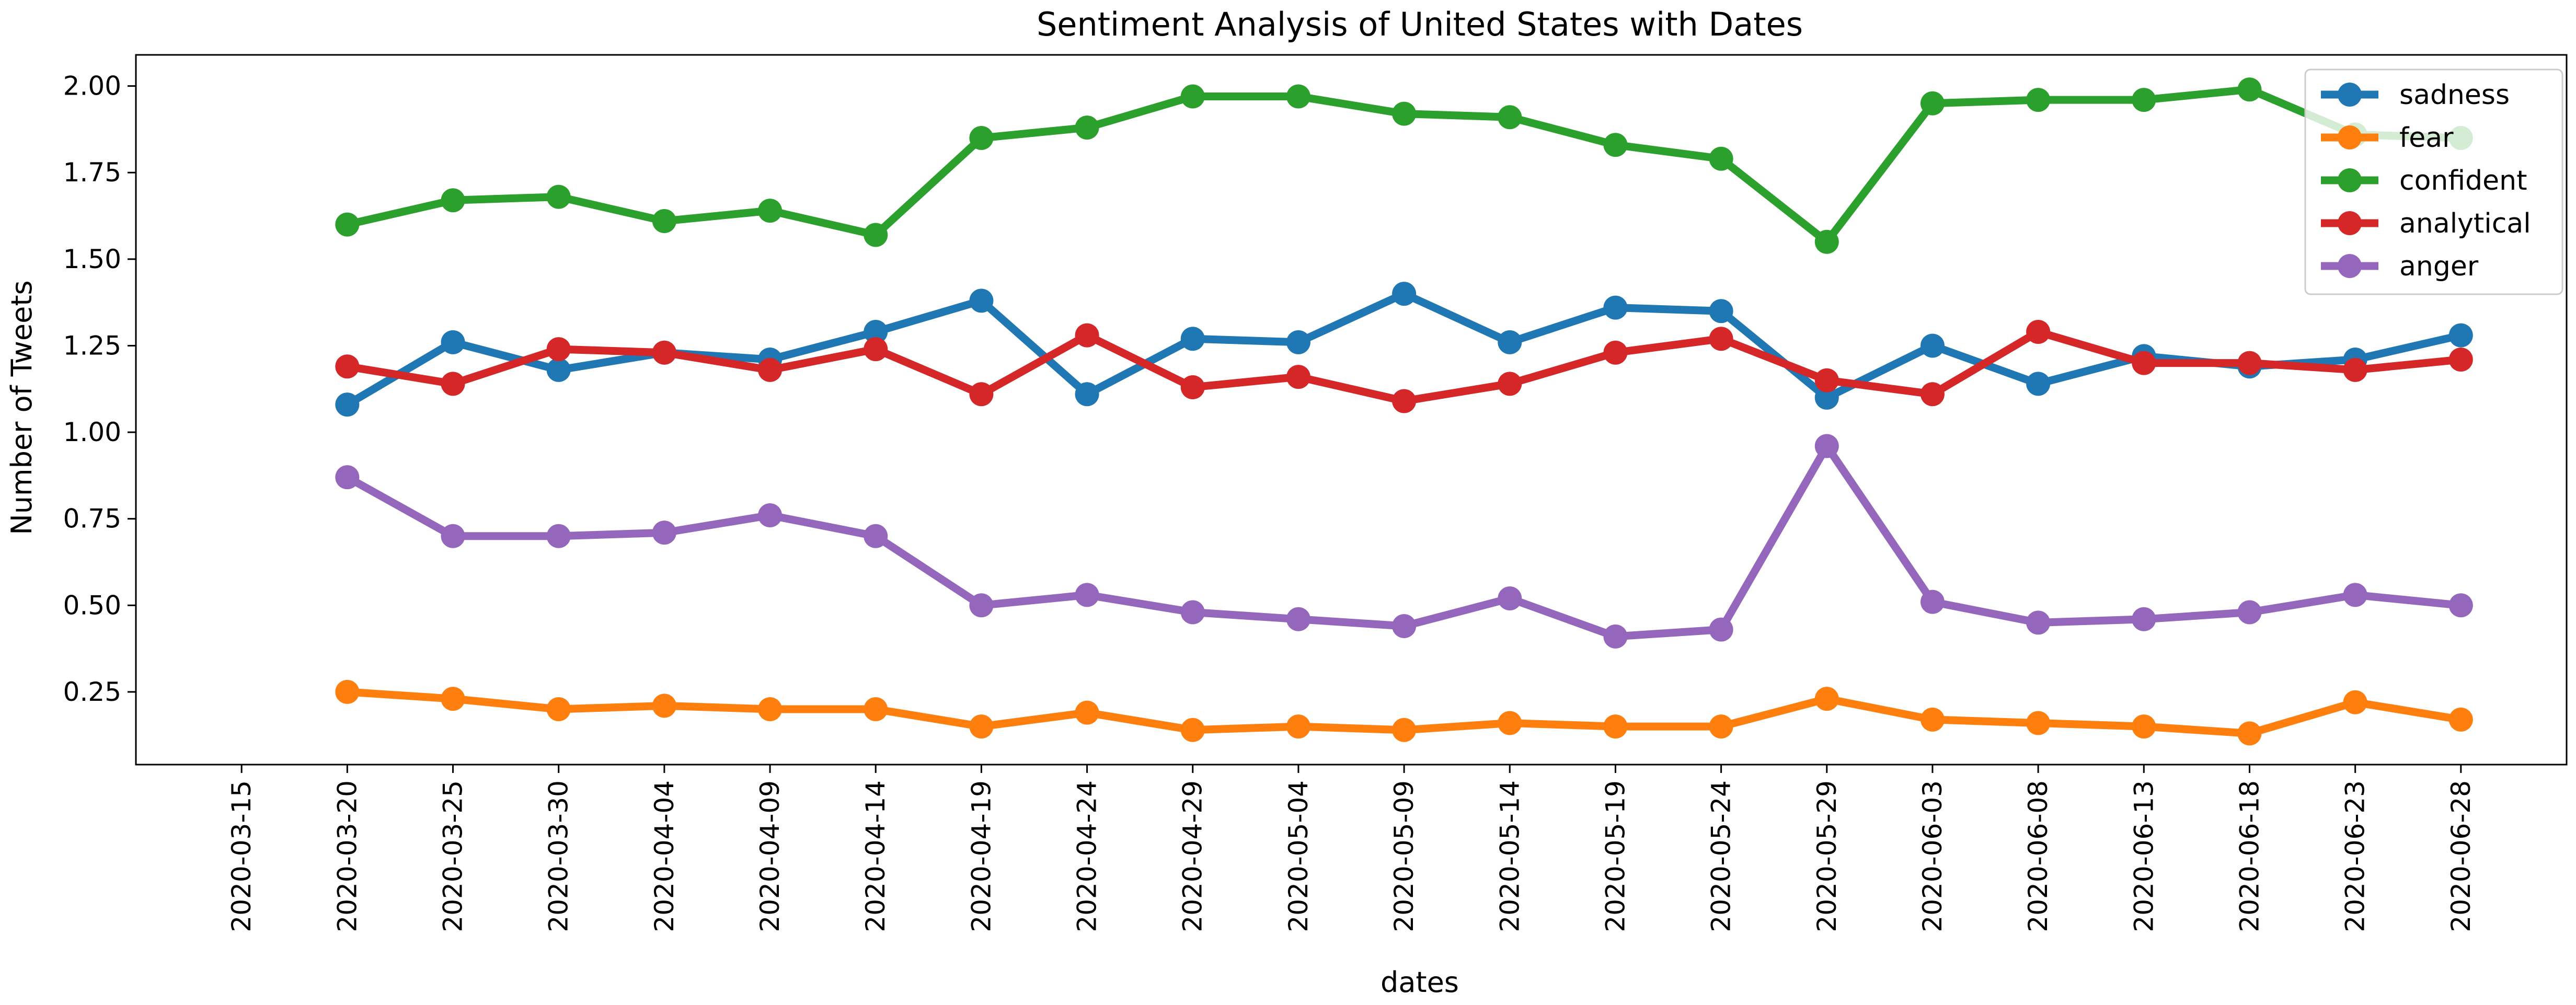  I want to click on x-tick-label: 2020-05-19, so click(1615, 856).